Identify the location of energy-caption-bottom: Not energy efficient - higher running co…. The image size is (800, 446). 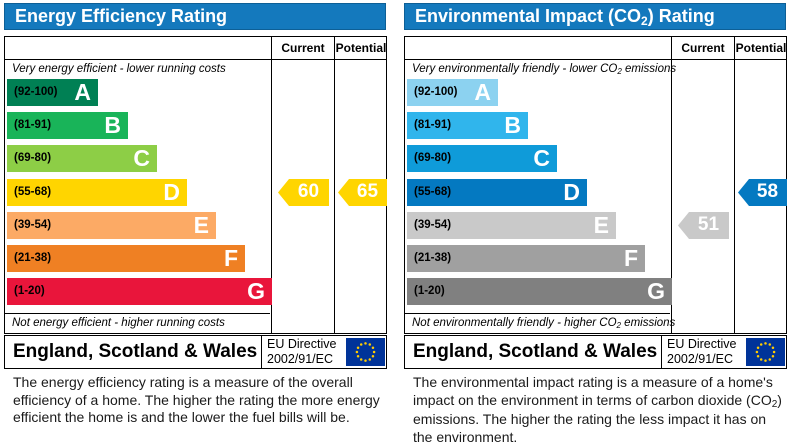
(137, 322).